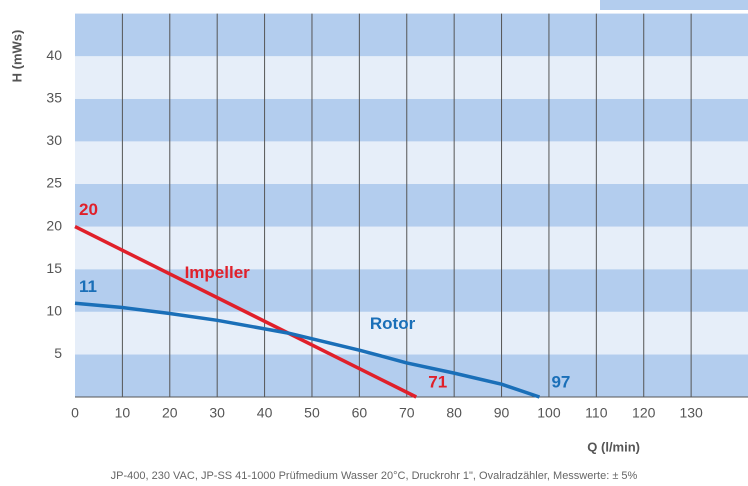 The height and width of the screenshot is (486, 748). Describe the element at coordinates (644, 413) in the screenshot. I see `x-tick-label: 120` at that location.